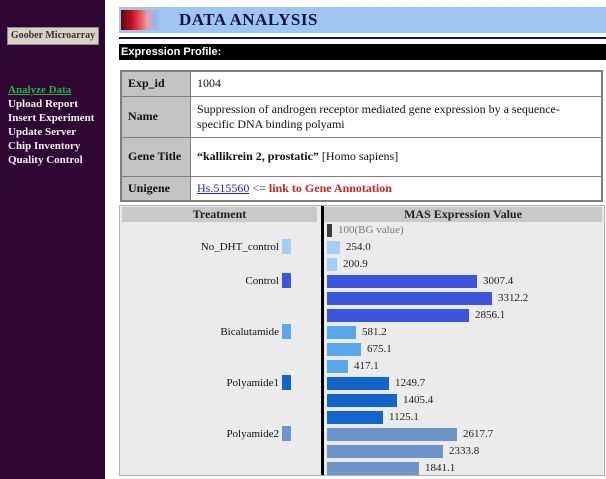  Describe the element at coordinates (410, 383) in the screenshot. I see `expression-value-label: 1249.7` at that location.